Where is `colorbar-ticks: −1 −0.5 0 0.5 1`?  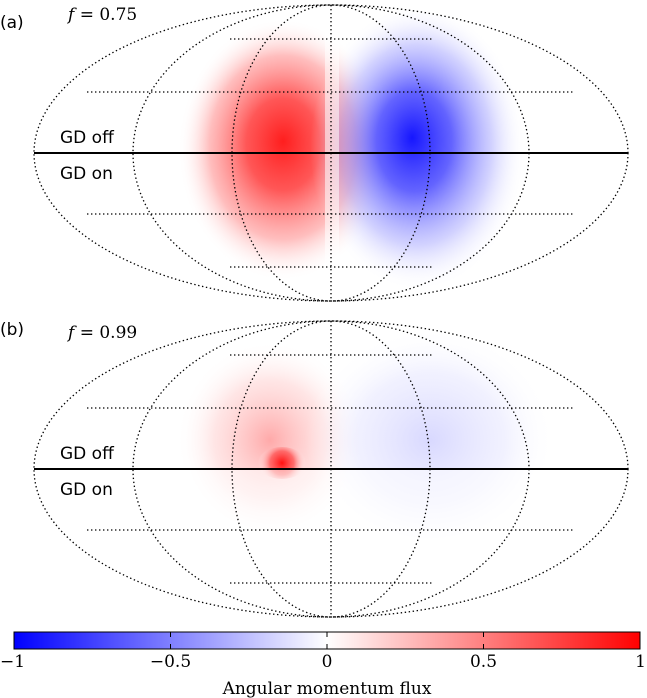 colorbar-ticks: −1 −0.5 0 0.5 1 is located at coordinates (323, 652).